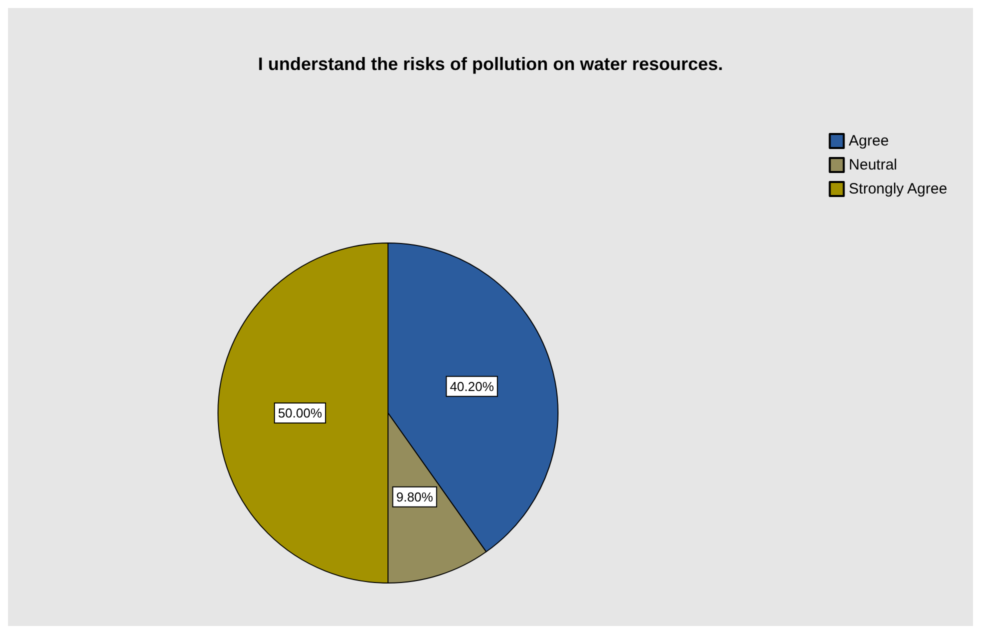 The width and height of the screenshot is (981, 634). I want to click on legend-label: Strongly Agree, so click(898, 189).